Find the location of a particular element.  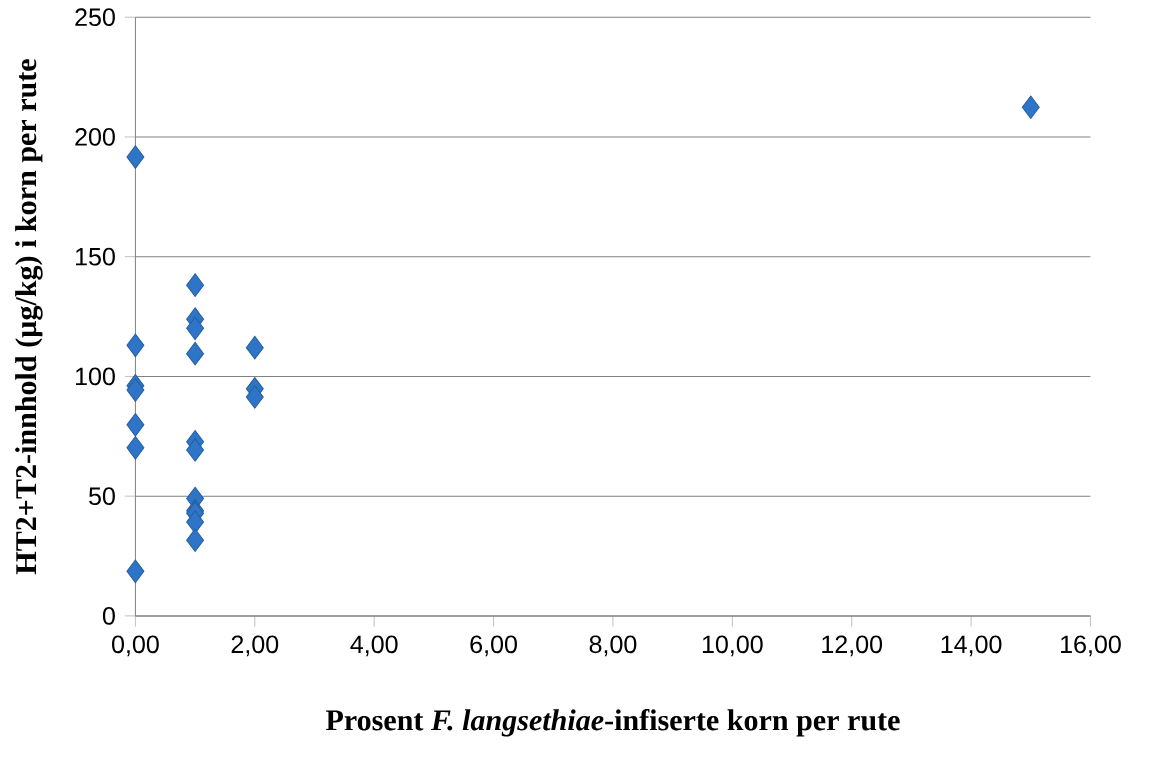

x-tick-label: 6,00 is located at coordinates (493, 646).